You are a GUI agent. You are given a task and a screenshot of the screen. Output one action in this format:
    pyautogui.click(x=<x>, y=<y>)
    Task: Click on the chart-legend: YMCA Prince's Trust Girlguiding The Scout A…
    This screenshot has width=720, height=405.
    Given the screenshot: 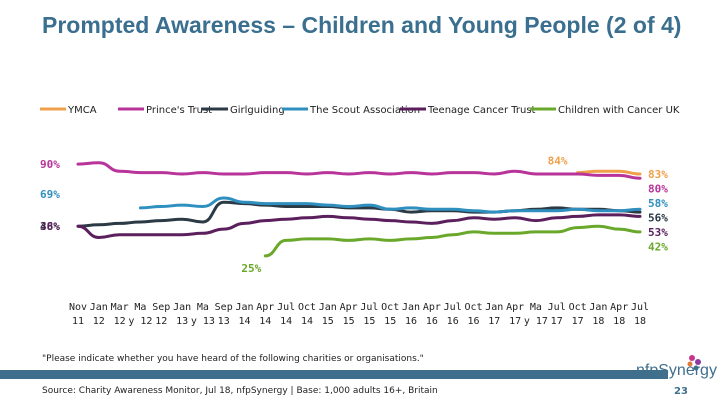 What is the action you would take?
    pyautogui.click(x=360, y=110)
    